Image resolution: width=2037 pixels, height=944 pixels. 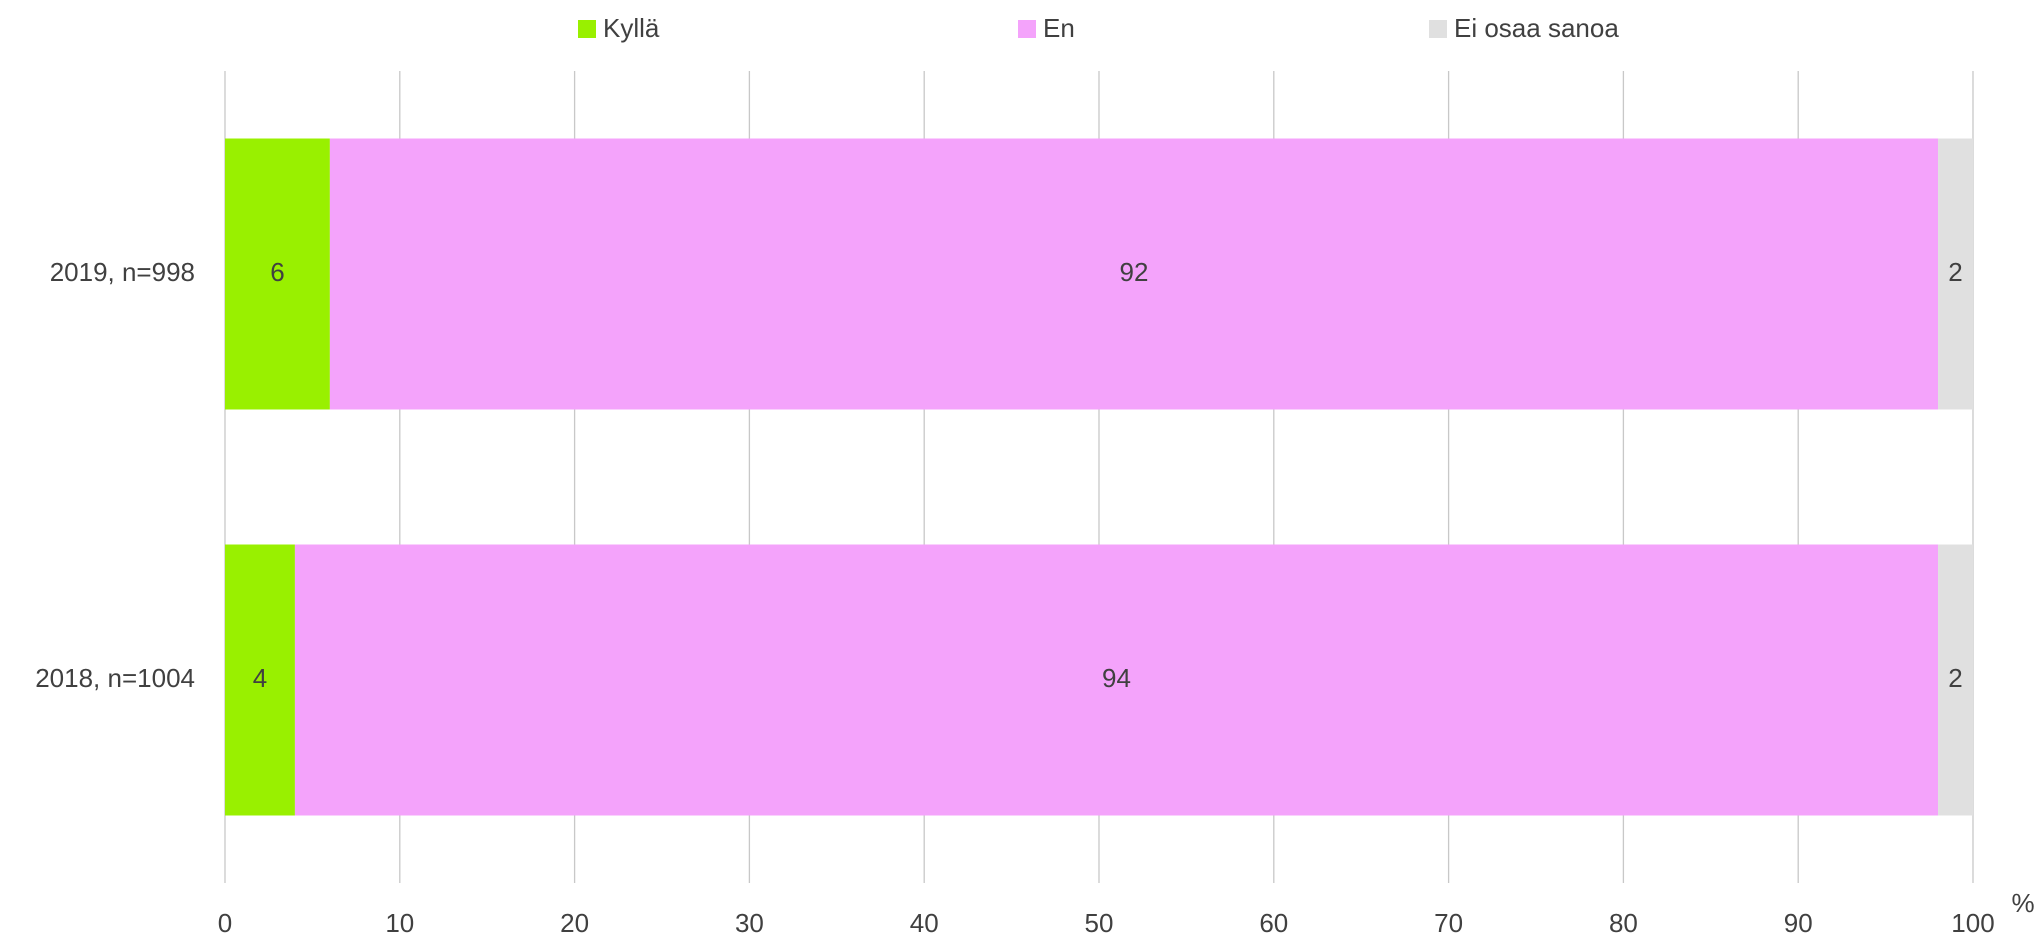 What do you see at coordinates (122, 272) in the screenshot?
I see `y-tick-label: 2019, n=998` at bounding box center [122, 272].